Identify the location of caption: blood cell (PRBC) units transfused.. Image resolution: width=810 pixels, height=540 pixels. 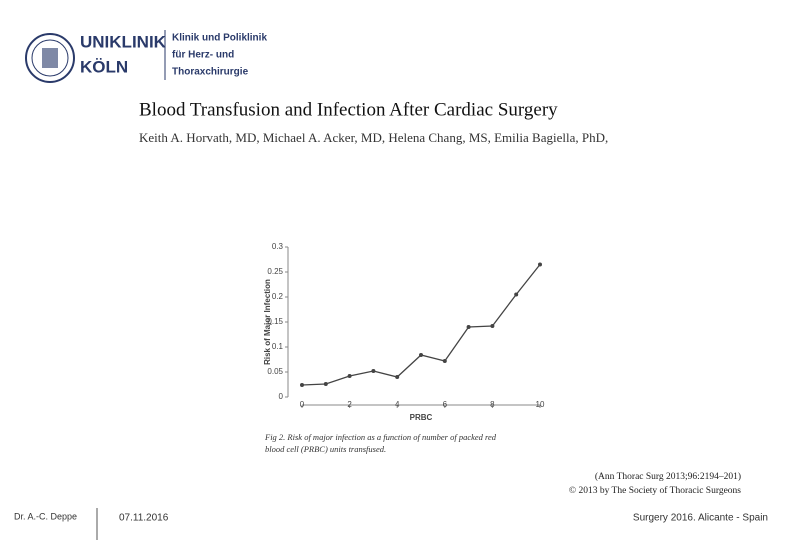
(325, 449).